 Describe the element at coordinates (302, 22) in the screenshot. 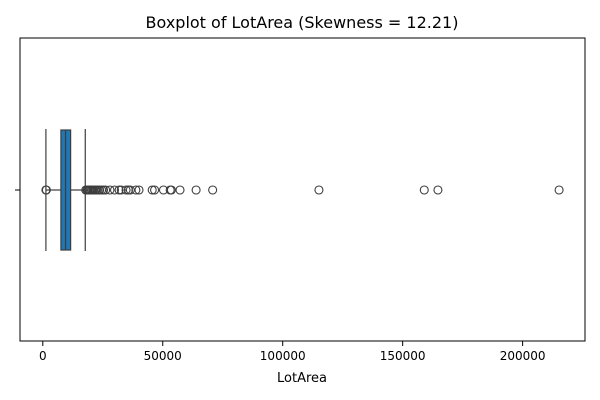

I see `chart-title: Boxplot of LotArea (Skewness = 12.21)` at that location.